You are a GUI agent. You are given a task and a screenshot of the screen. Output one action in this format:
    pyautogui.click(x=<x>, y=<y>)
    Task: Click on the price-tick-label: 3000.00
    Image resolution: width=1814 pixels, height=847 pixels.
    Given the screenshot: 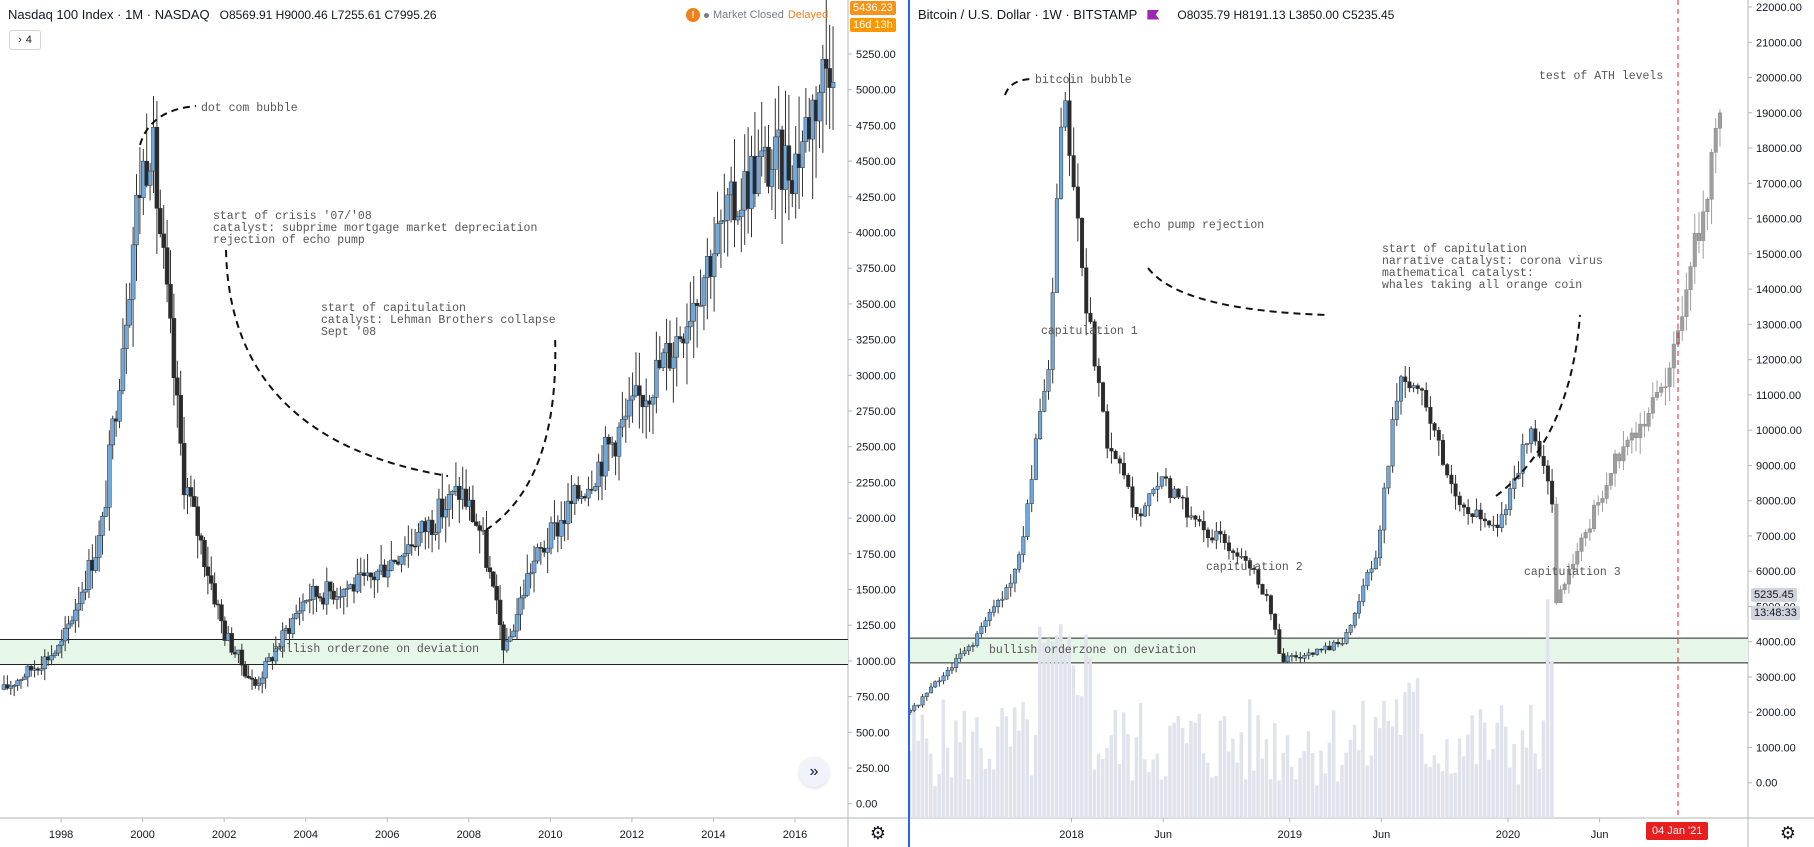 What is the action you would take?
    pyautogui.click(x=1776, y=678)
    